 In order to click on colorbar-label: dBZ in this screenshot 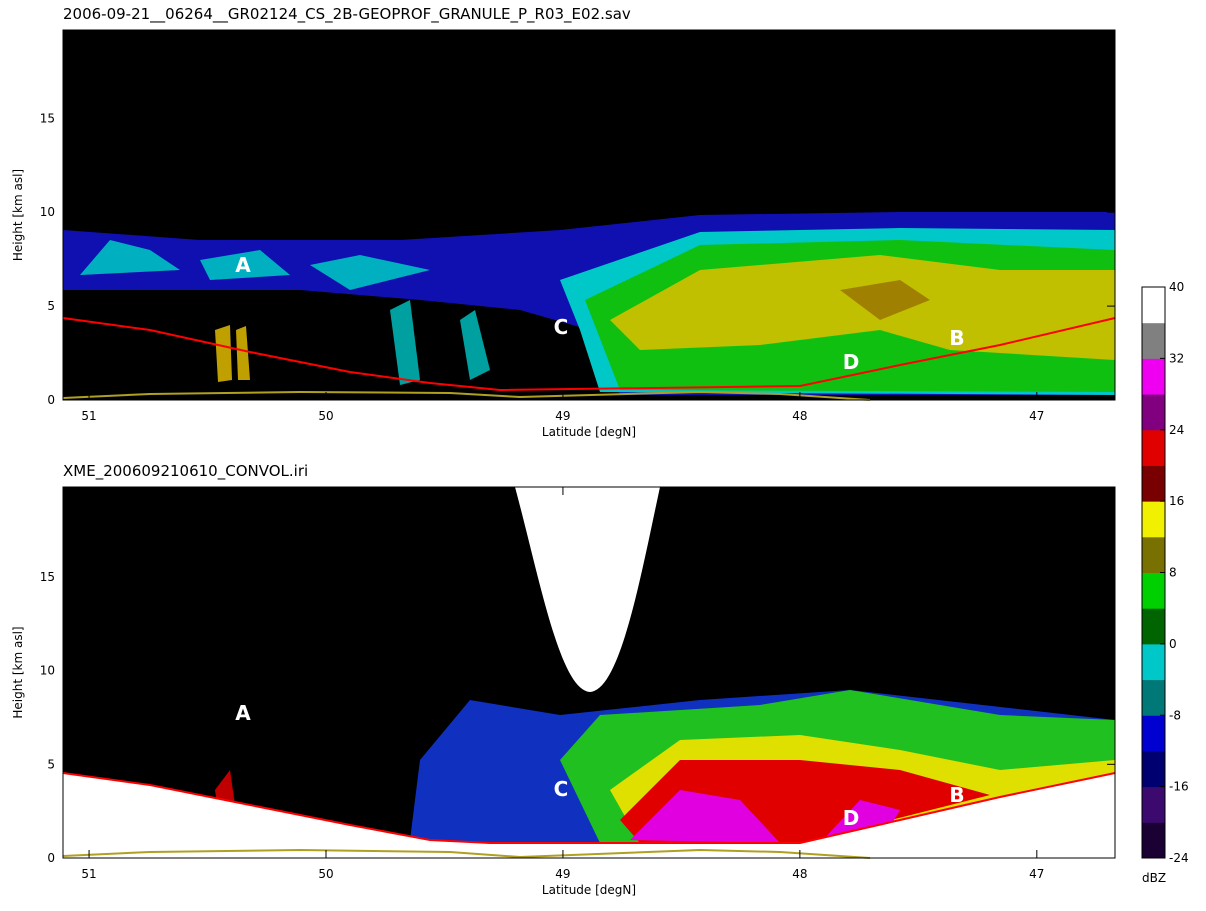, I will do `click(1154, 878)`.